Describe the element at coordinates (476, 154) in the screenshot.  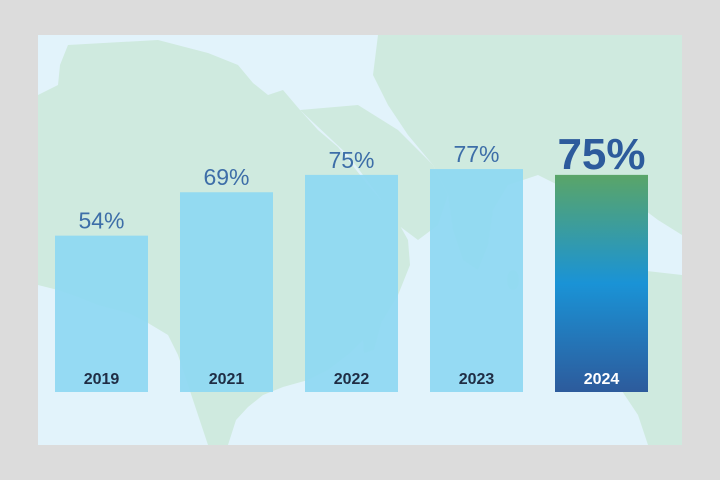
I see `value-label-2023: 77%` at that location.